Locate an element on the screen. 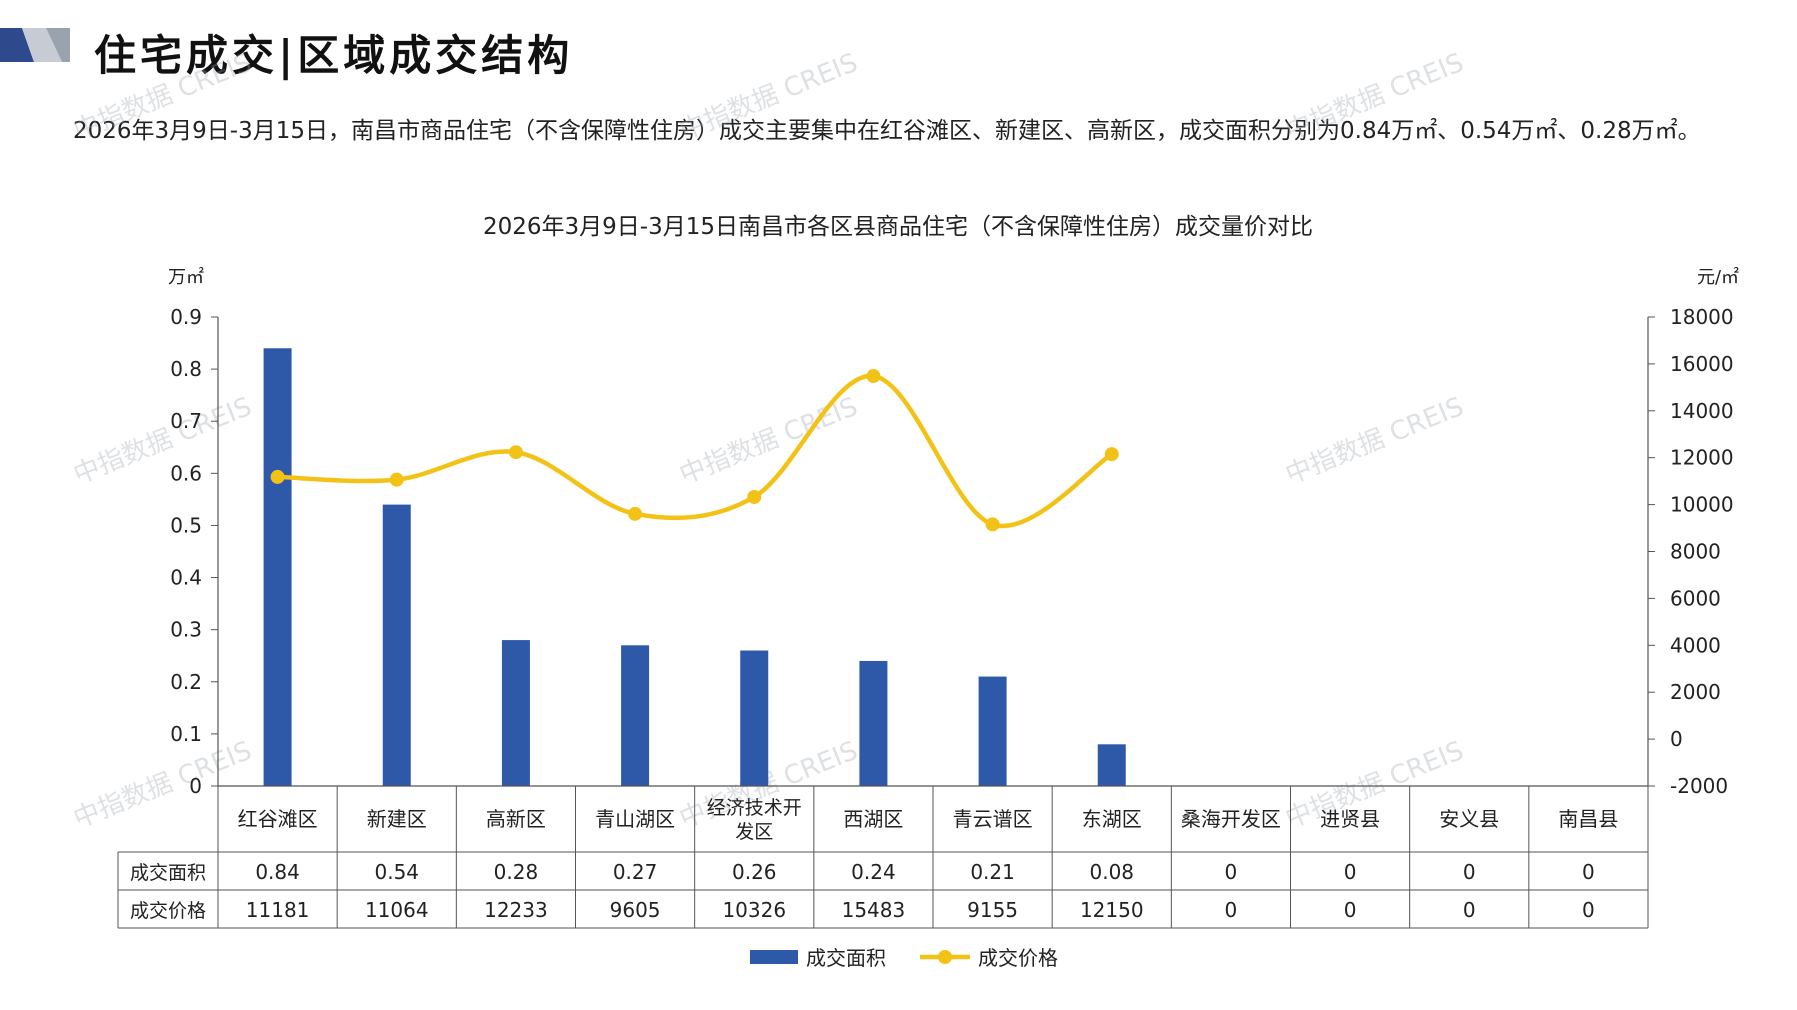 The image size is (1797, 1010). table-cell-area: 0.21 is located at coordinates (992, 872).